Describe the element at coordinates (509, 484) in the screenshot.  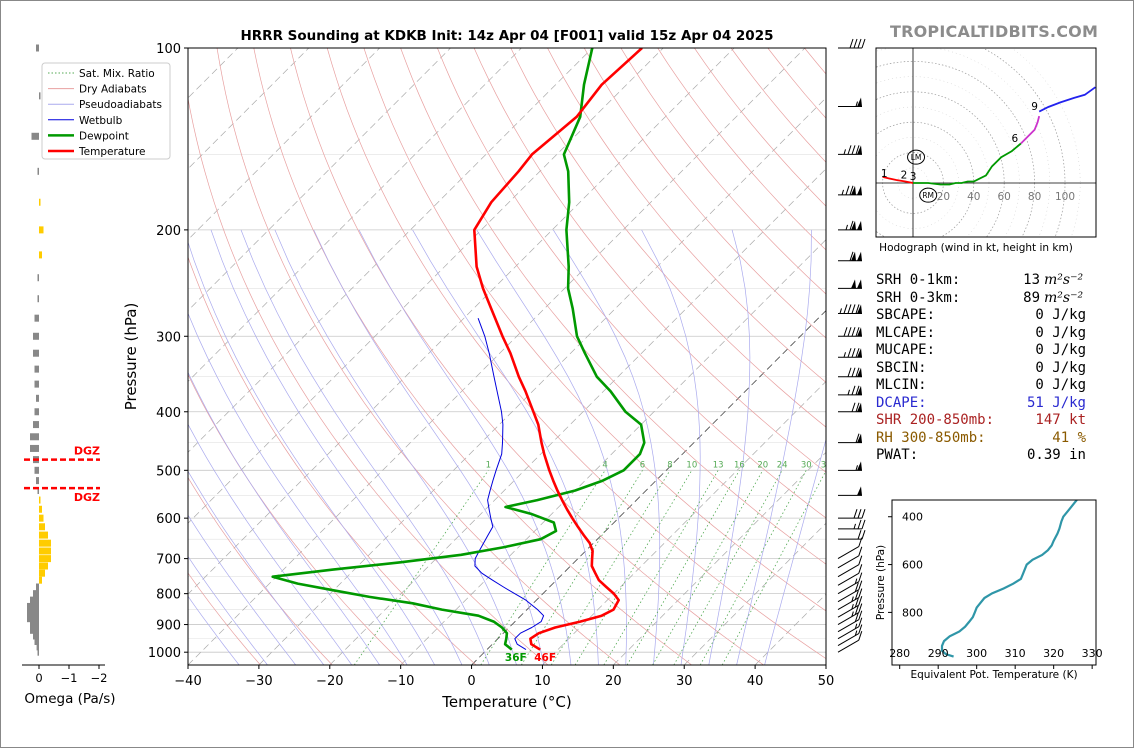
I see `wetbulb-profile` at that location.